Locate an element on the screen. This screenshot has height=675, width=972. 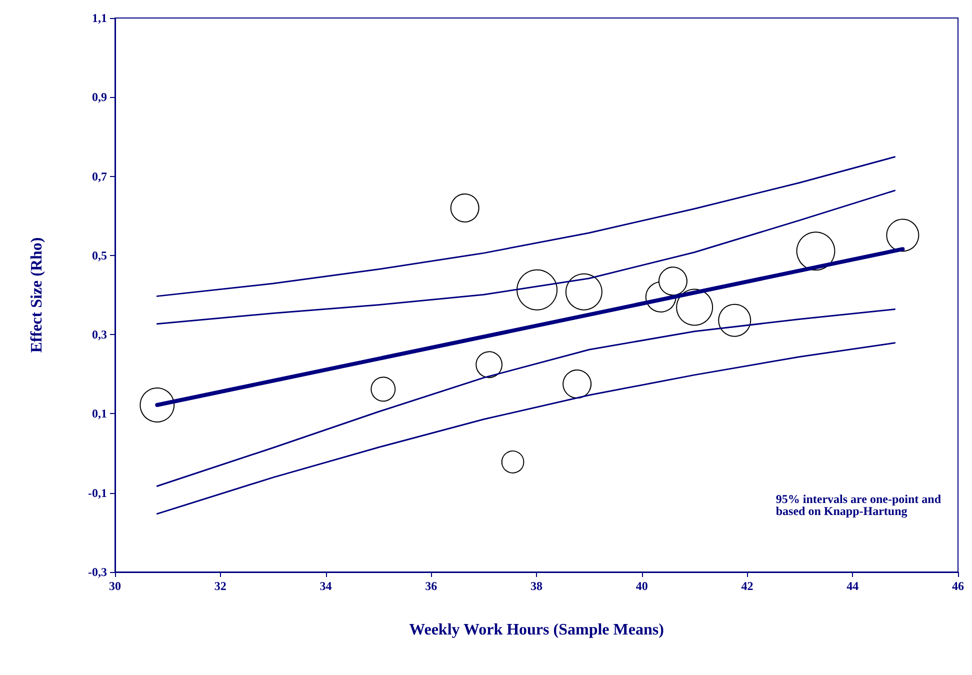
y-tick-label: -0,1 is located at coordinates (97, 493).